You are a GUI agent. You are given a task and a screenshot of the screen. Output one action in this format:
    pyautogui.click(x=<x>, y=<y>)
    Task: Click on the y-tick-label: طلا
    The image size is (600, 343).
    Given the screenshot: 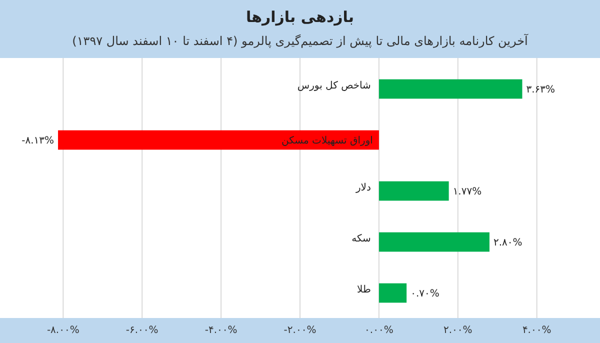 What is the action you would take?
    pyautogui.click(x=364, y=290)
    